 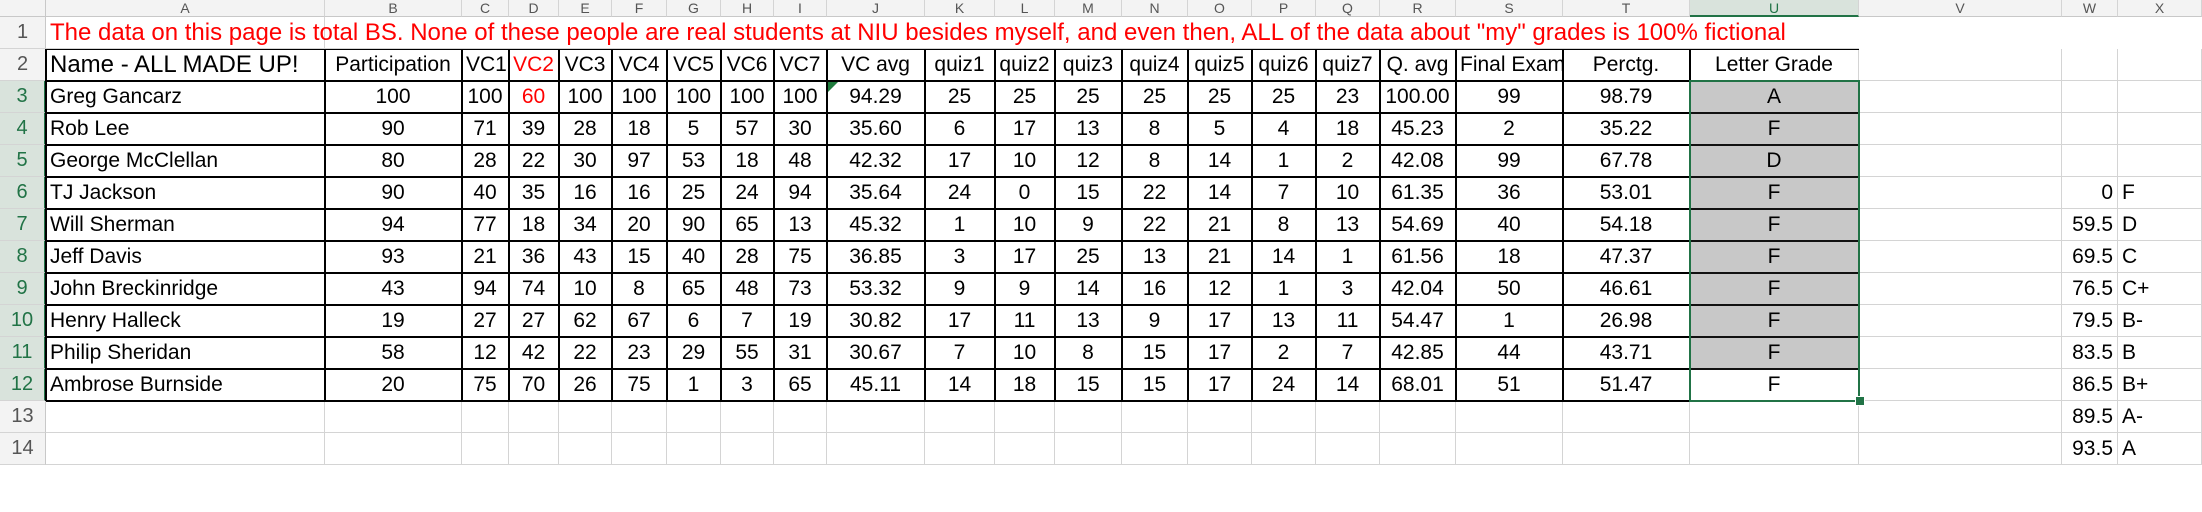 I want to click on row-header-2: 2, so click(x=23, y=65).